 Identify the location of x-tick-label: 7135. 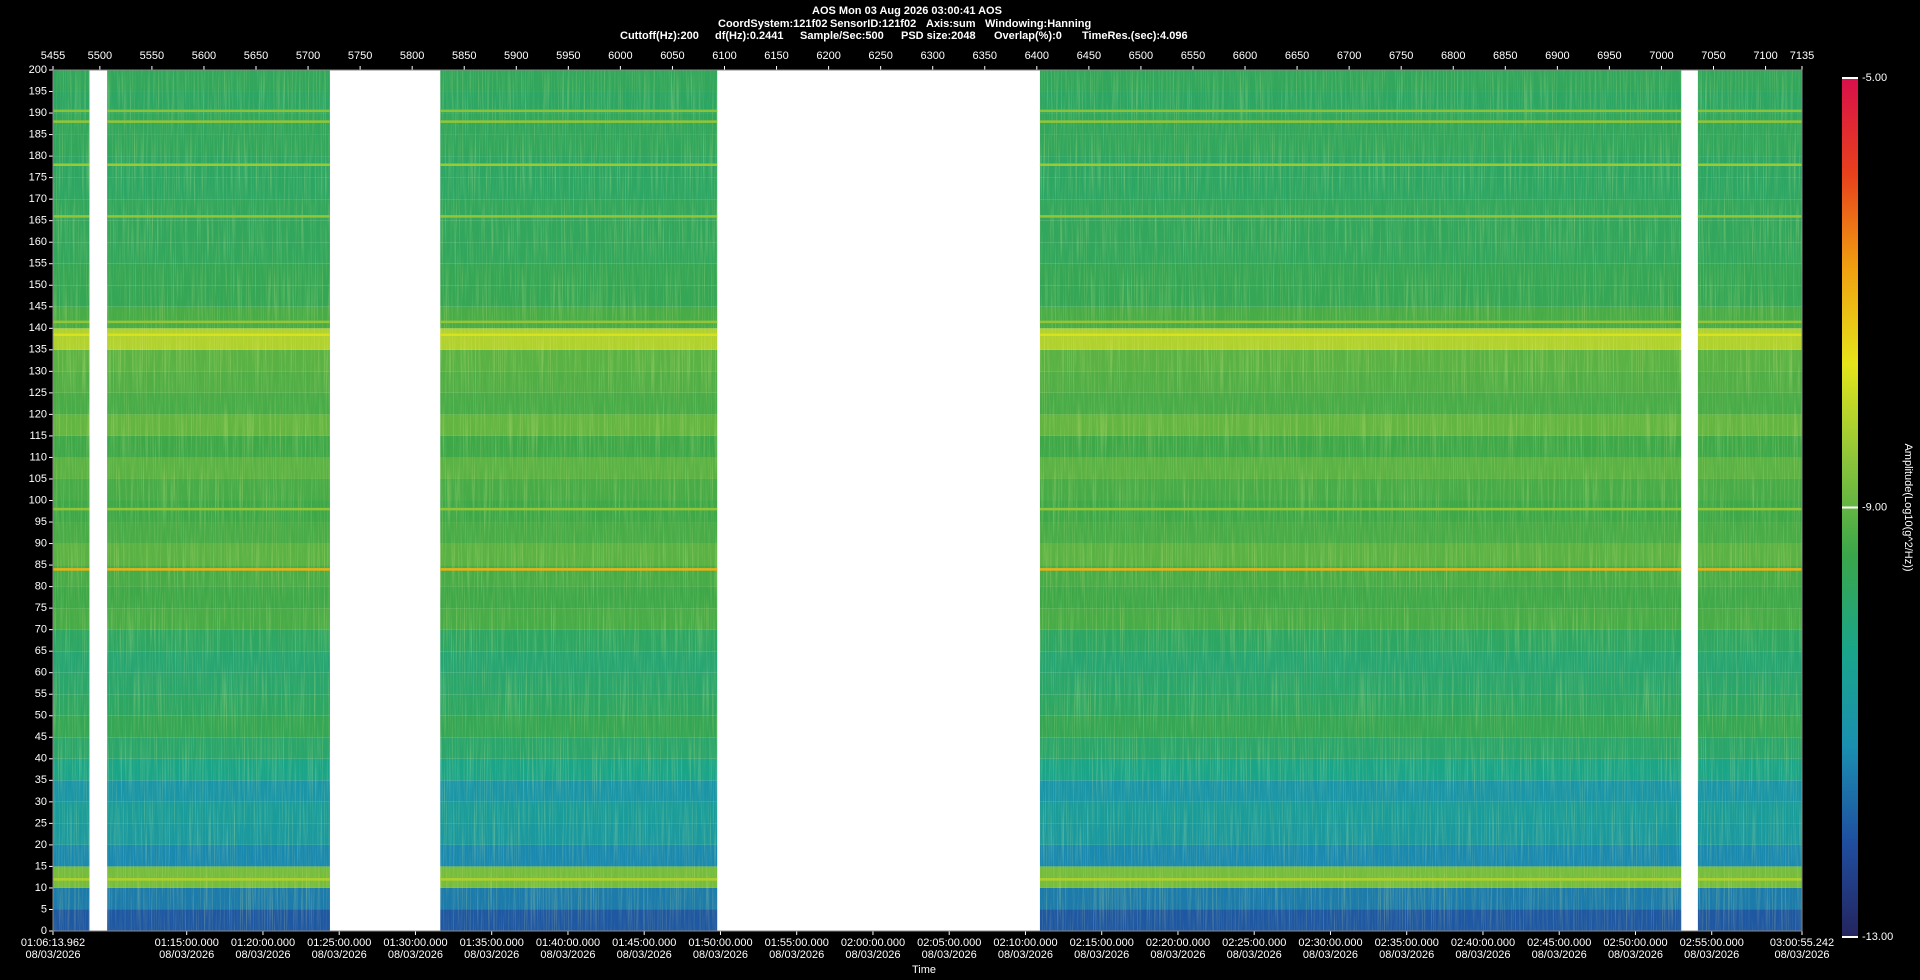
(1802, 56).